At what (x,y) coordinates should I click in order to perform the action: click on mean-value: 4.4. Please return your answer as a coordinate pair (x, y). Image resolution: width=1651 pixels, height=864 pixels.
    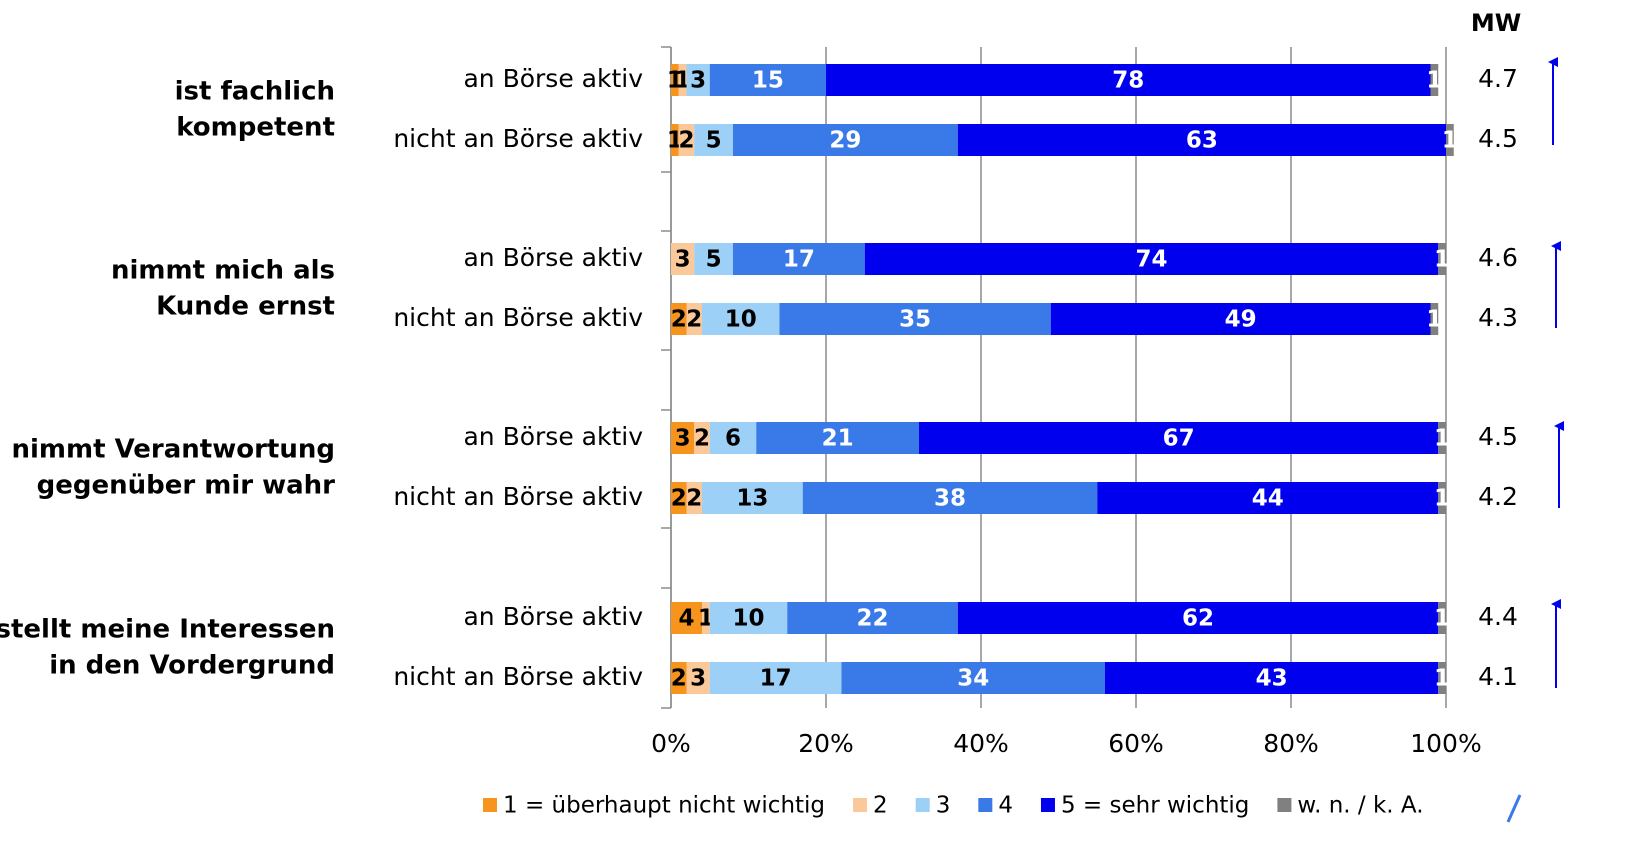
    Looking at the image, I should click on (1498, 616).